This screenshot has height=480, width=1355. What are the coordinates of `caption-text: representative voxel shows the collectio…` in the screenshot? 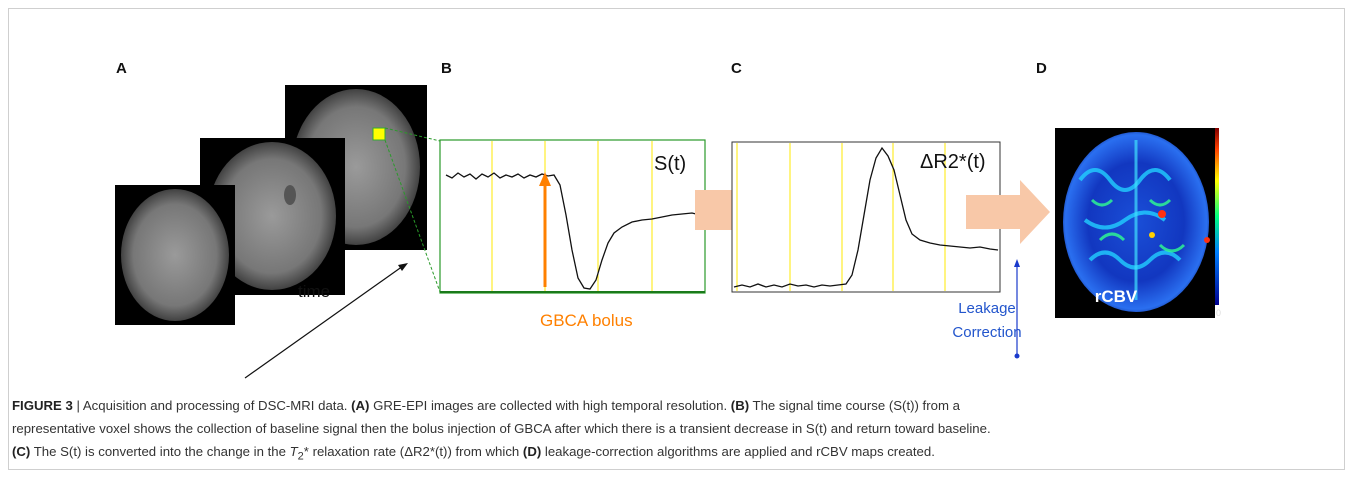 It's located at (501, 428).